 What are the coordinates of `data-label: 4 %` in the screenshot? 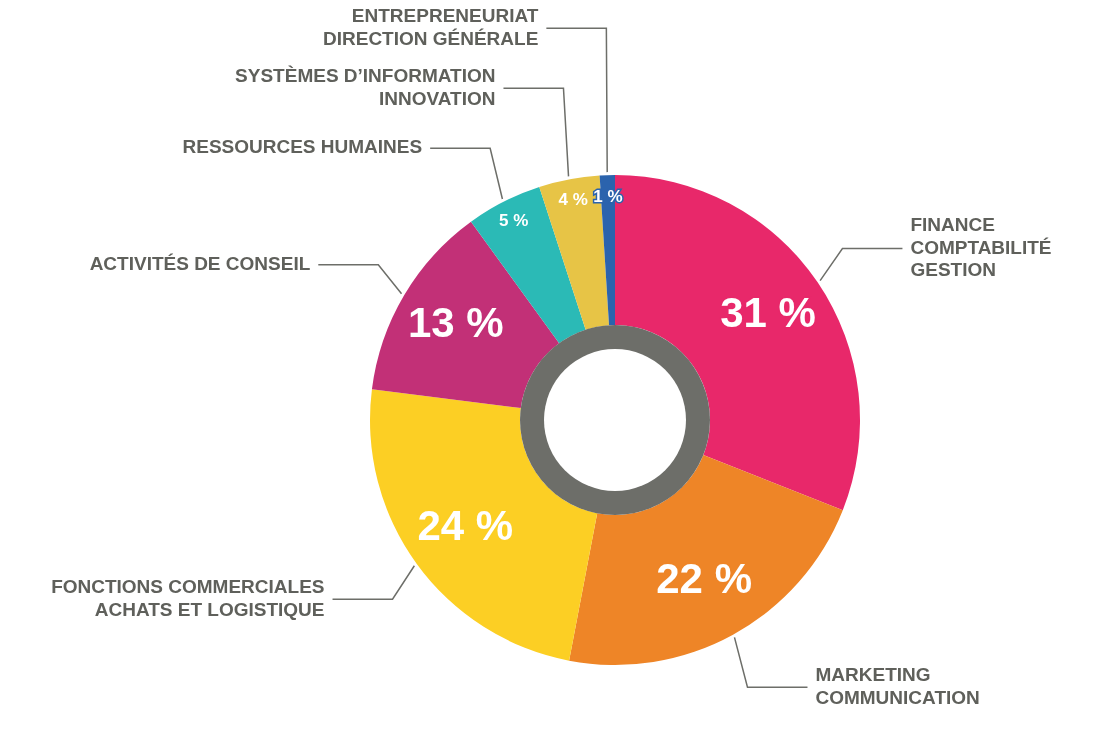 It's located at (573, 200).